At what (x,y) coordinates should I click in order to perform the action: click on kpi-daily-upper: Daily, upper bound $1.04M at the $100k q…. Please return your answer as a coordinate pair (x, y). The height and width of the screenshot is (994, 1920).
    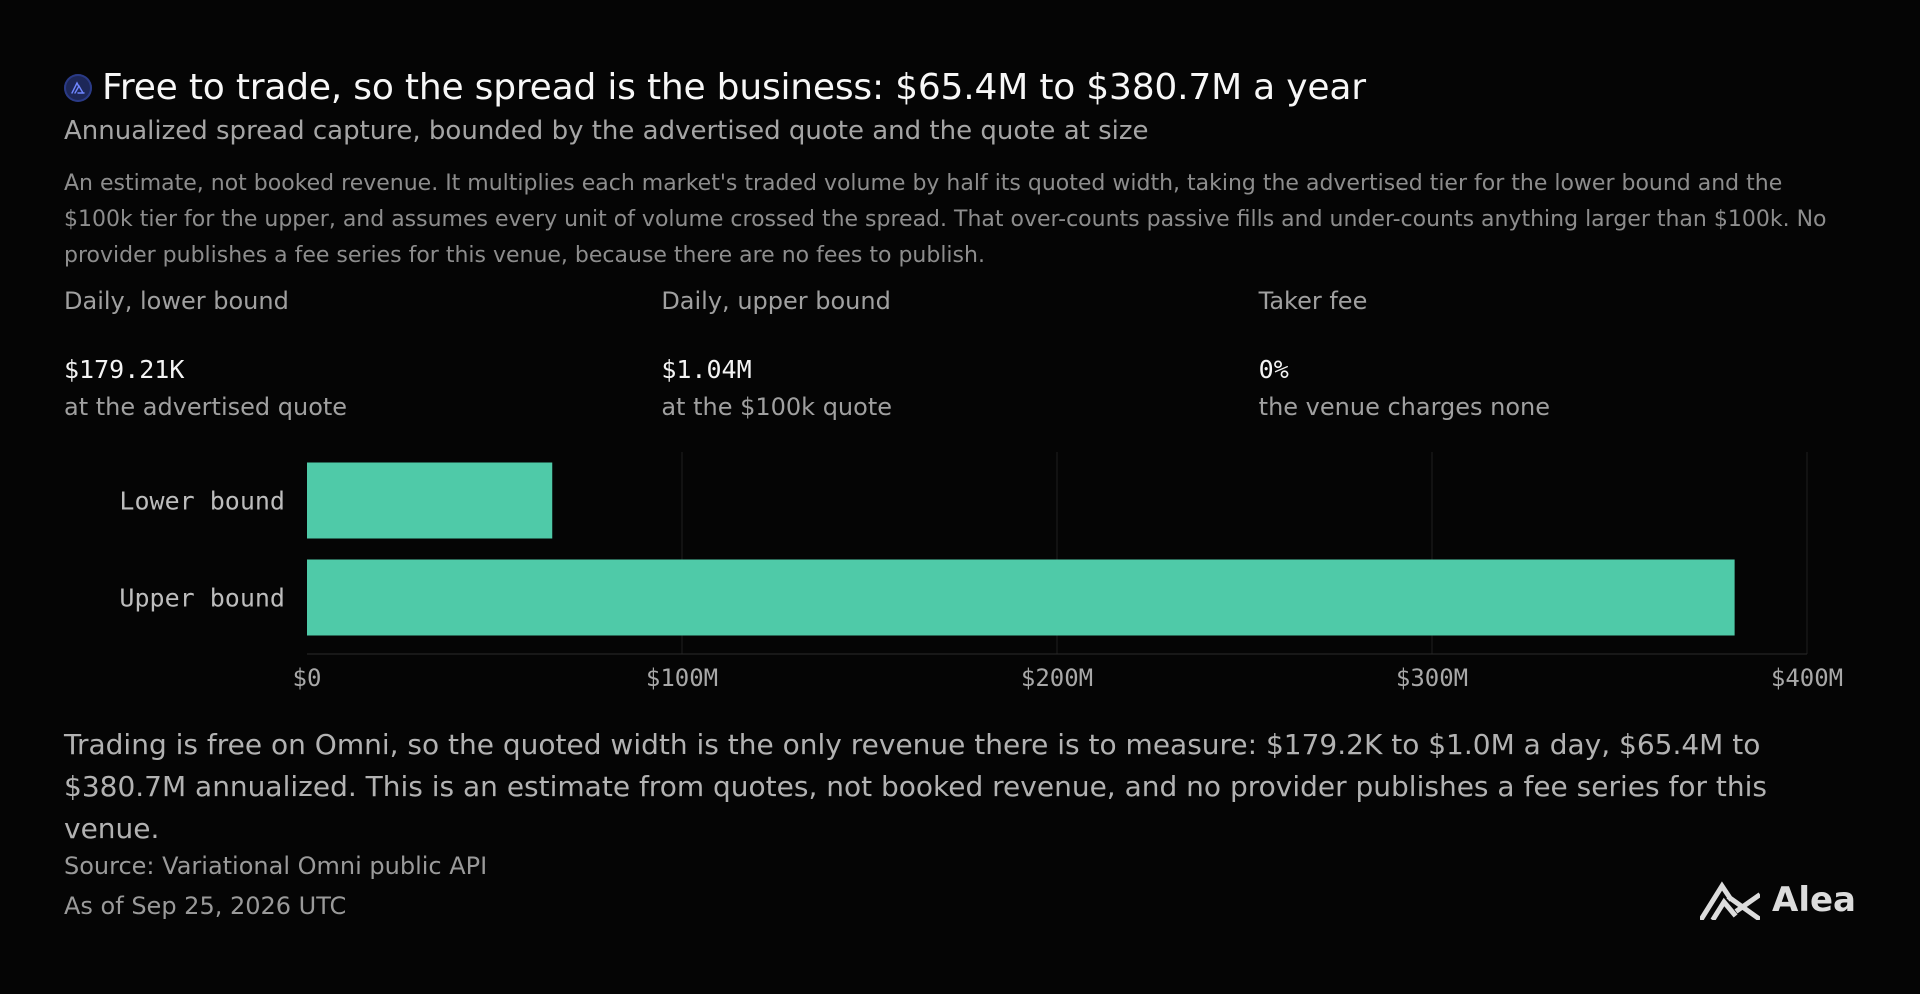
    Looking at the image, I should click on (959, 354).